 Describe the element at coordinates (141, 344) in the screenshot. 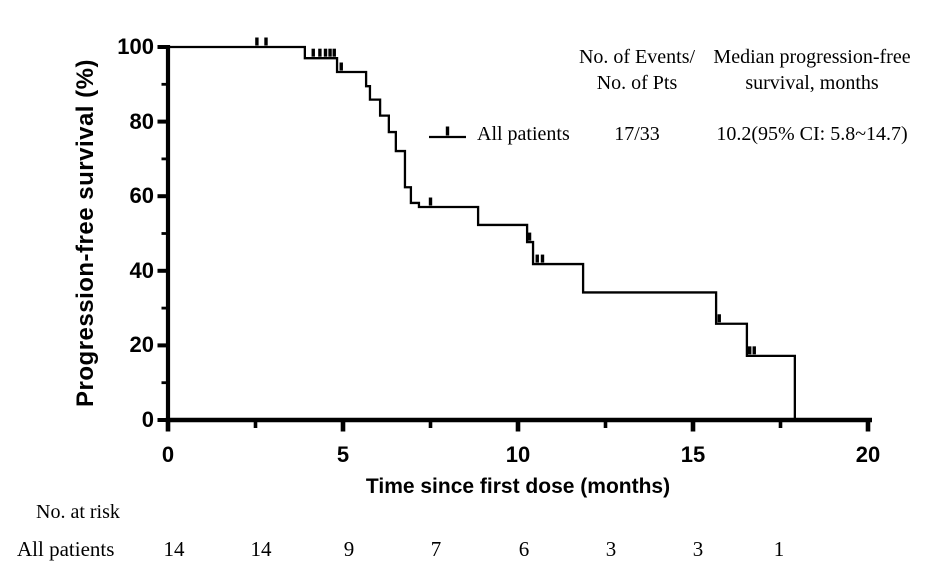

I see `y-tick-label-20: 20` at that location.